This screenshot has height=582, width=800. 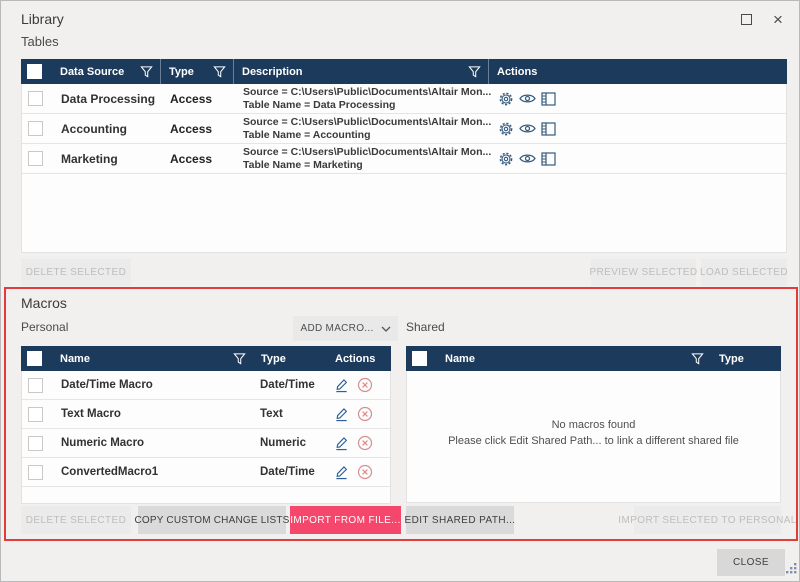 I want to click on macro-type: Numeric, so click(x=283, y=443).